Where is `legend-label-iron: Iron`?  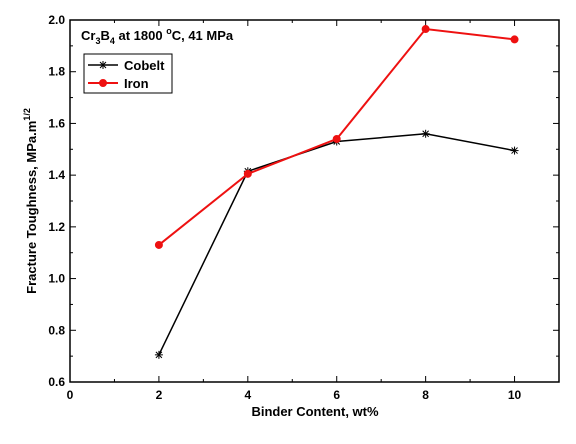
legend-label-iron: Iron is located at coordinates (136, 83).